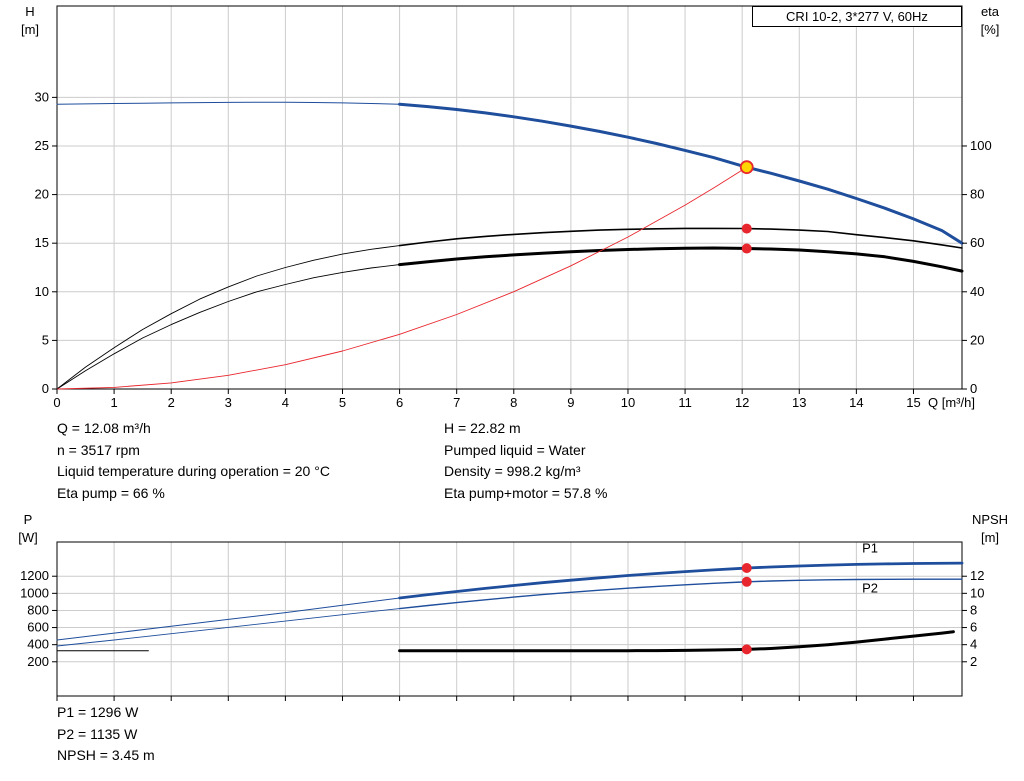  I want to click on info-line-p2: P2 = 1135 W, so click(97, 733).